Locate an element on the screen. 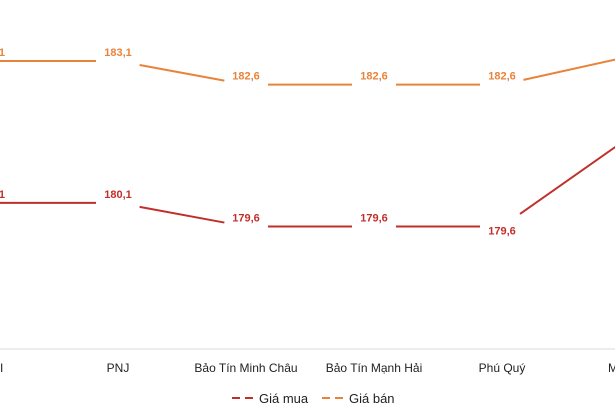 The width and height of the screenshot is (615, 410). legend-label-gia-ban: Giá bán is located at coordinates (372, 398).